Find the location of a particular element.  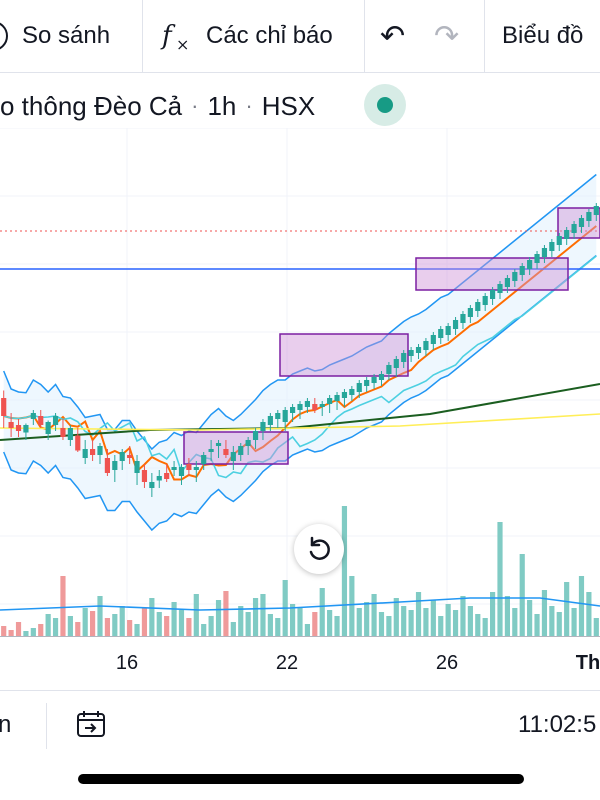

undo-button: ↶ is located at coordinates (392, 36).